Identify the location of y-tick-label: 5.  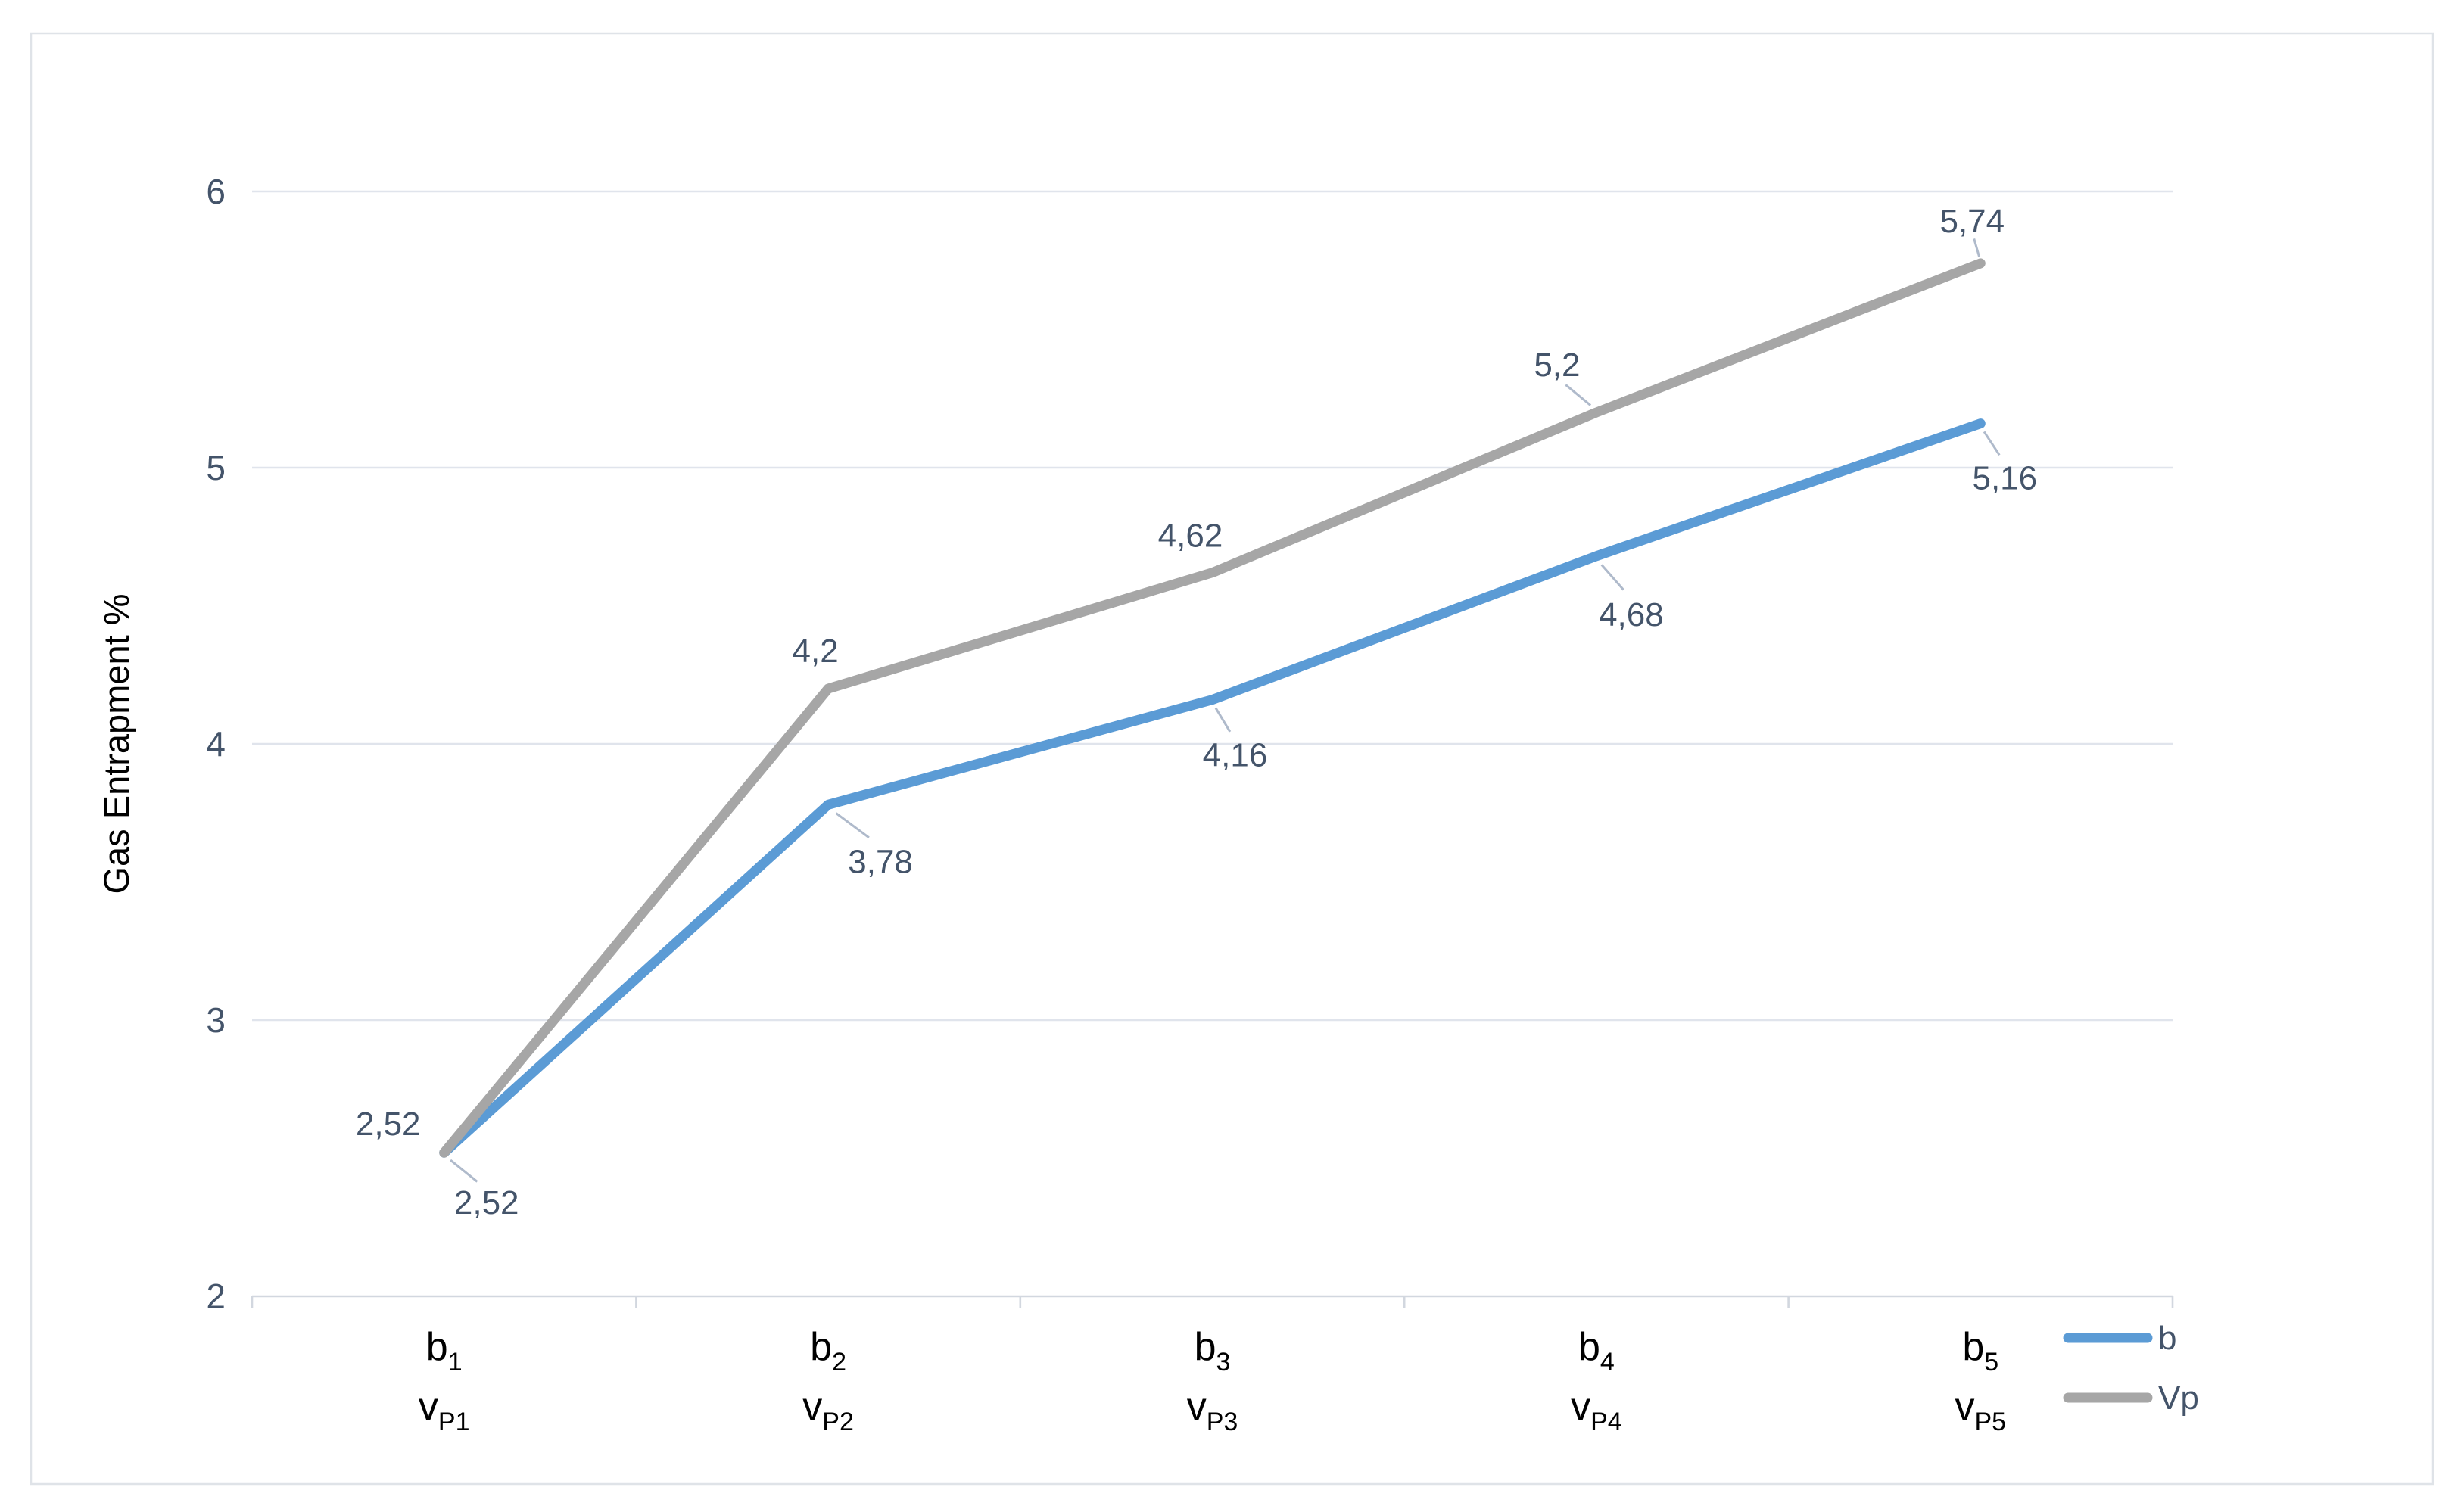
(216, 467).